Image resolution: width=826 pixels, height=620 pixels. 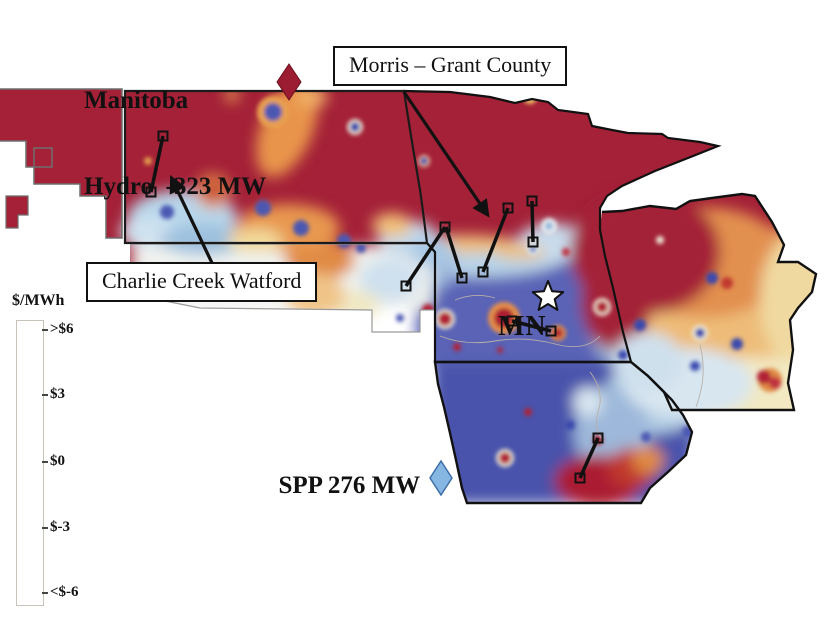 I want to click on charlie-creek-watford-text: Charlie Creek Watford, so click(x=202, y=280).